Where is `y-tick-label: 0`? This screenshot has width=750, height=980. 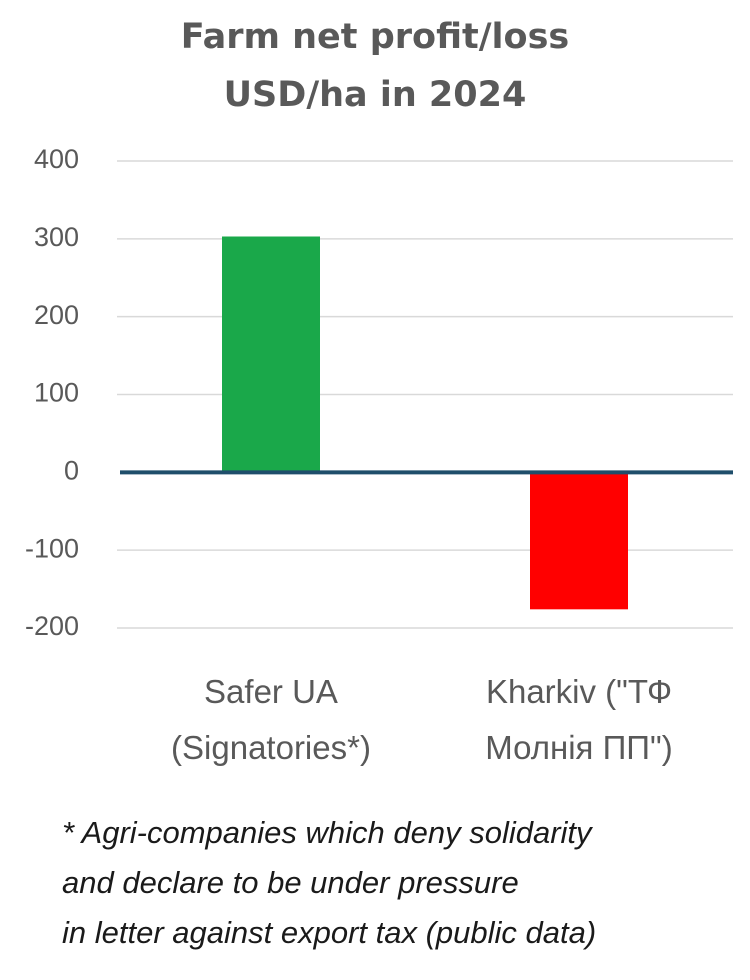
y-tick-label: 0 is located at coordinates (71, 470).